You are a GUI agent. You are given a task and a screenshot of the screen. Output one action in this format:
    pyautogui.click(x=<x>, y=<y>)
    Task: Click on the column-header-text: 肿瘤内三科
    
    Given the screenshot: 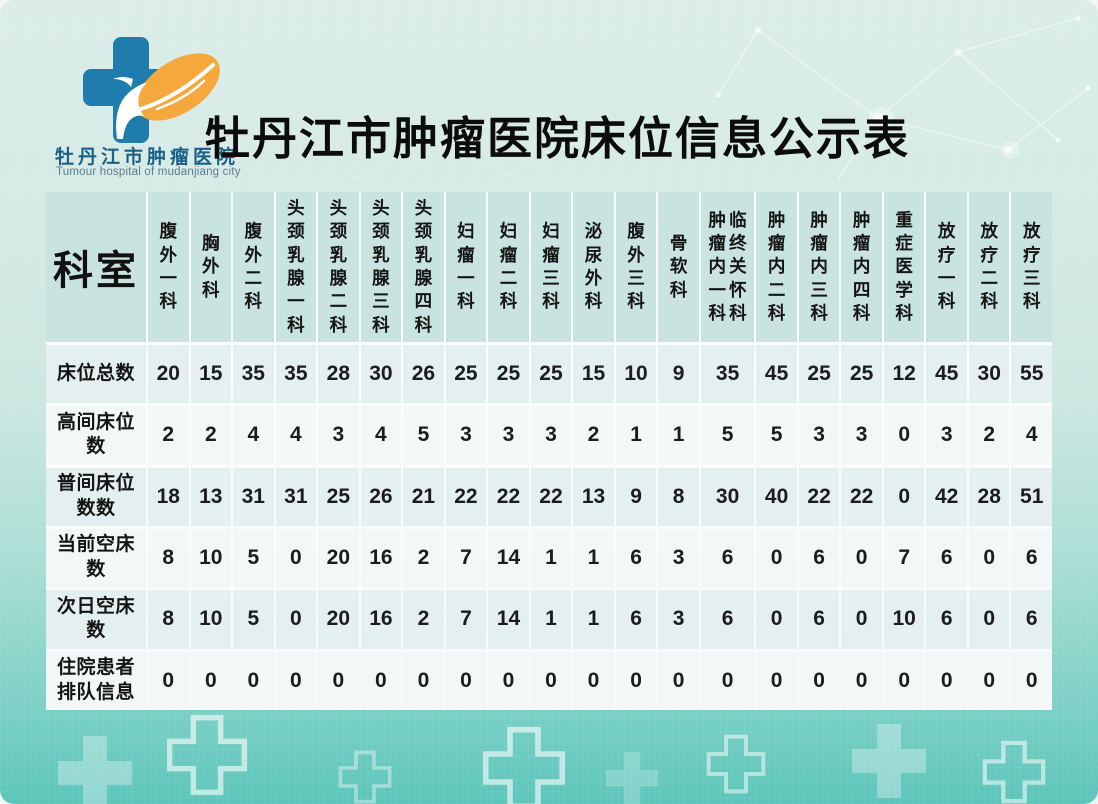 What is the action you would take?
    pyautogui.click(x=819, y=266)
    